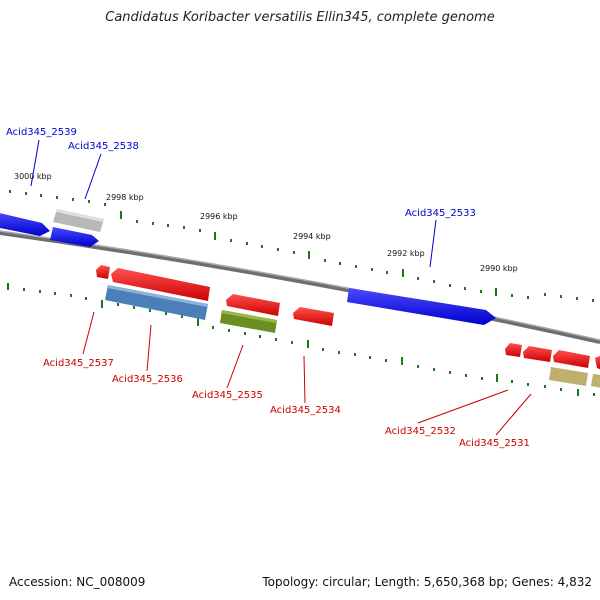 This screenshot has width=600, height=600. I want to click on forward-gene-labels: Acid345_2539 Acid345_2538 Acid345_2533, so click(241, 173).